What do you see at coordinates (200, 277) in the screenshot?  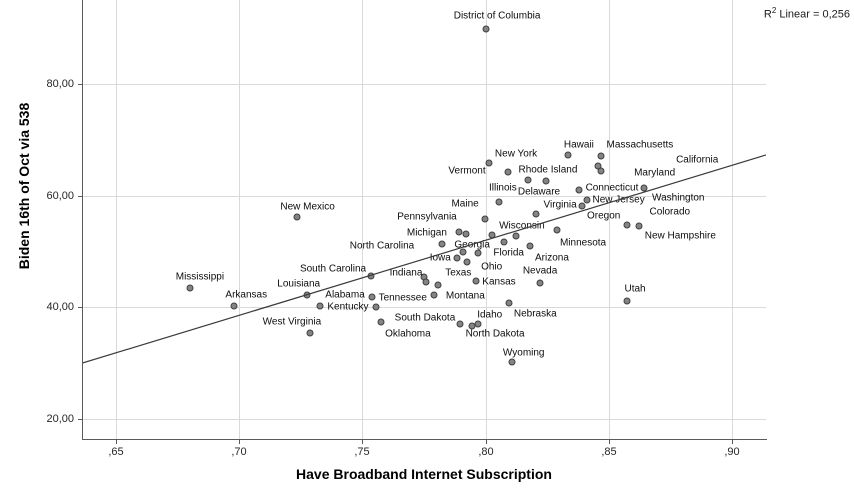 I see `point-label: Mississippi` at bounding box center [200, 277].